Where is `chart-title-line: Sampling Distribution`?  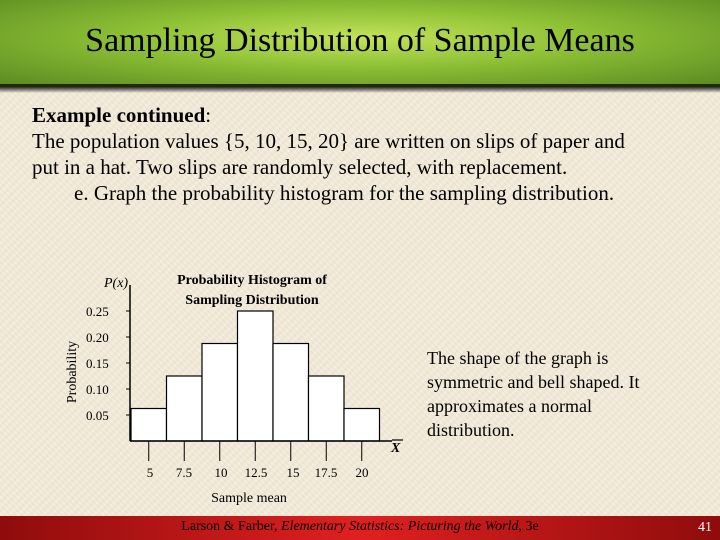 chart-title-line: Sampling Distribution is located at coordinates (252, 300).